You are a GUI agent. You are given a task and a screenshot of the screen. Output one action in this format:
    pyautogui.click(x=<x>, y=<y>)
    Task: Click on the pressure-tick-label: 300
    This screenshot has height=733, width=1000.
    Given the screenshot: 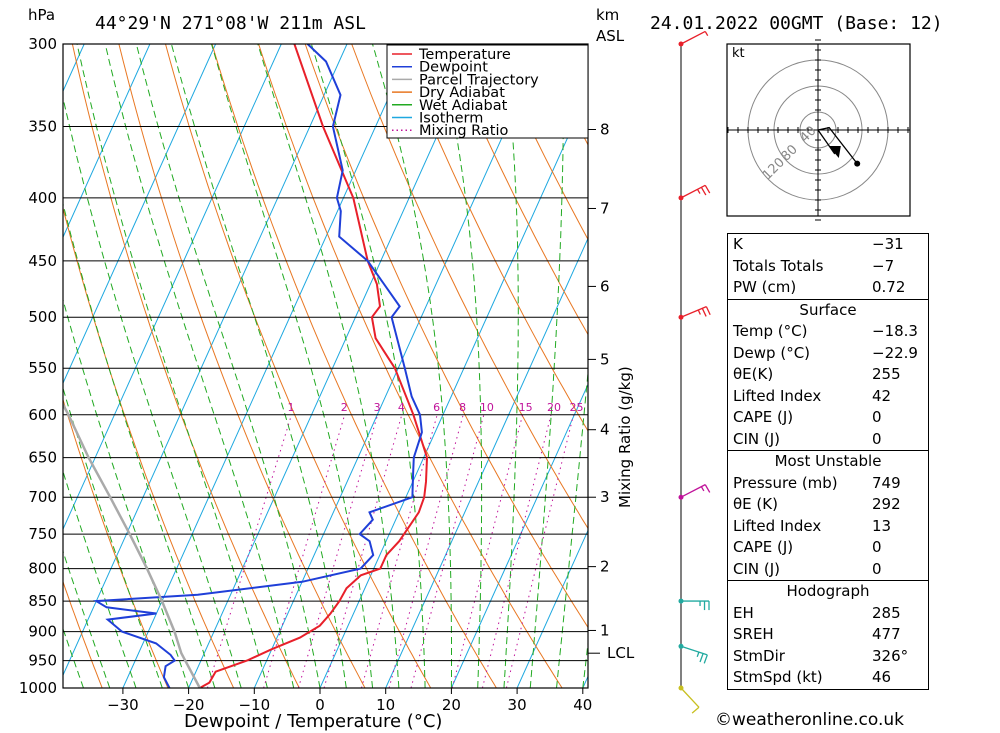 What is the action you would take?
    pyautogui.click(x=42, y=44)
    